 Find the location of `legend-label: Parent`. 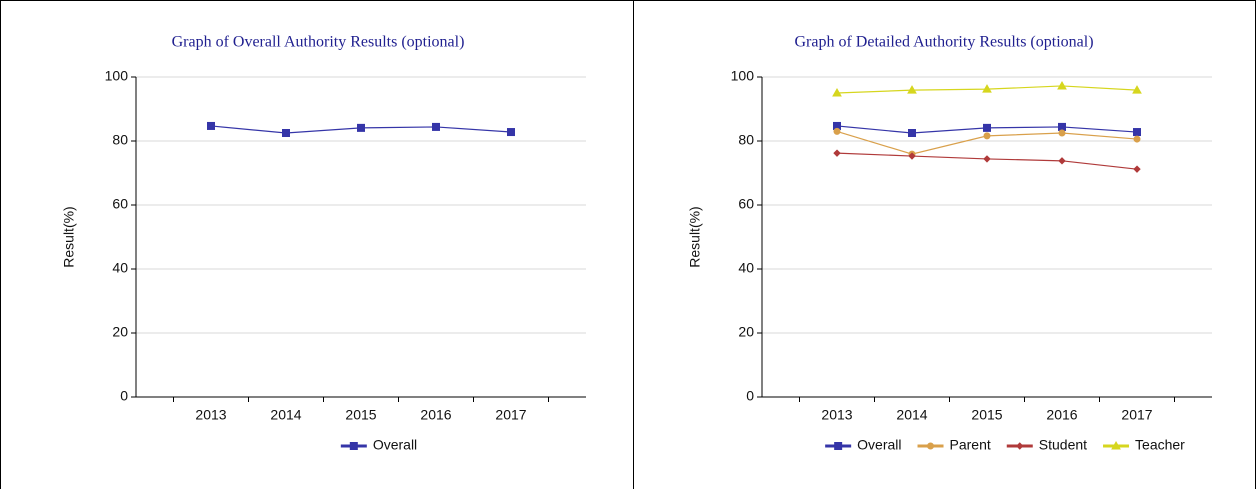

legend-label: Parent is located at coordinates (970, 445).